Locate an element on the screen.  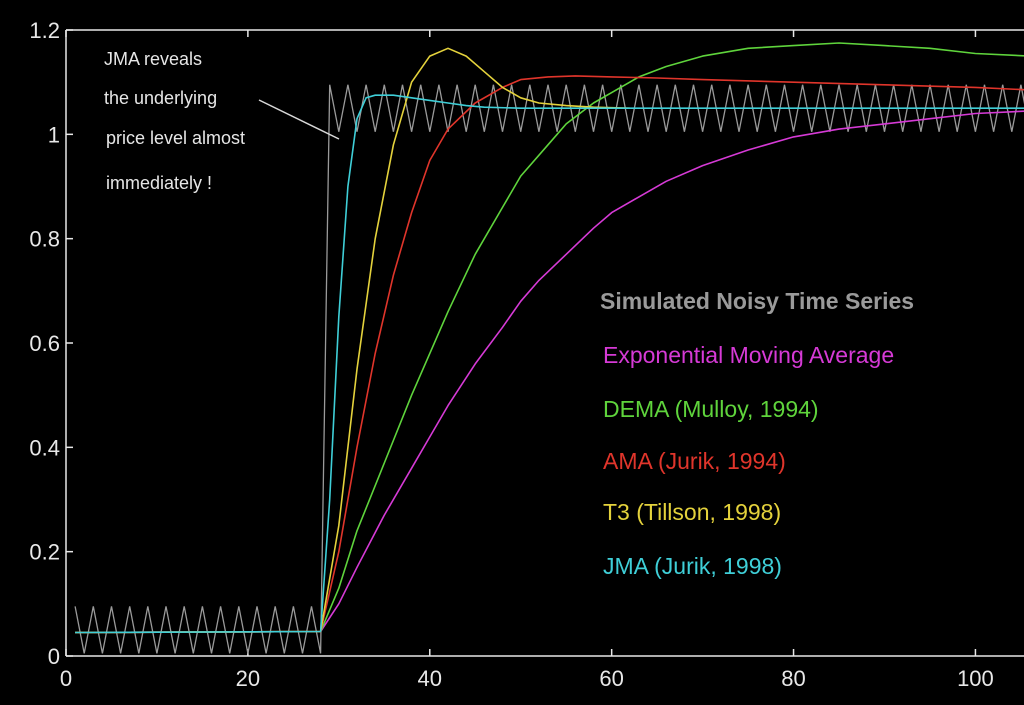
x-tick-label: 40 is located at coordinates (430, 678).